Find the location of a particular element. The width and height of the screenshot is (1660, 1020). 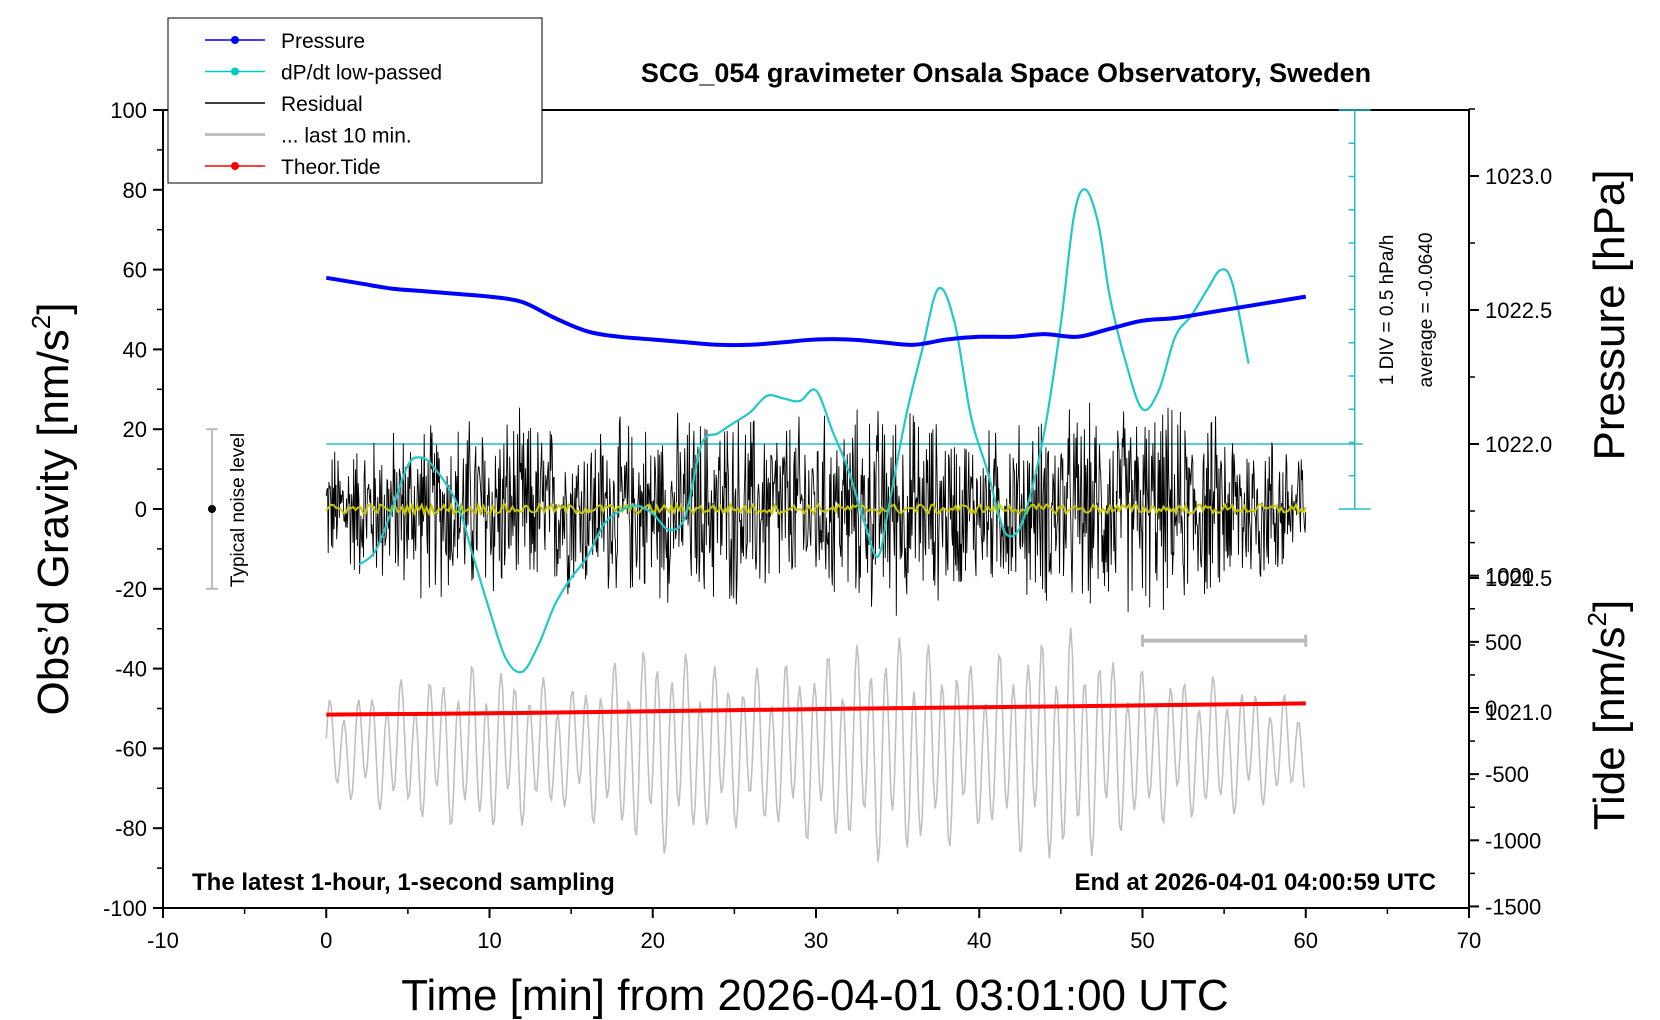

tide-tick-label: -1000 is located at coordinates (1513, 840).